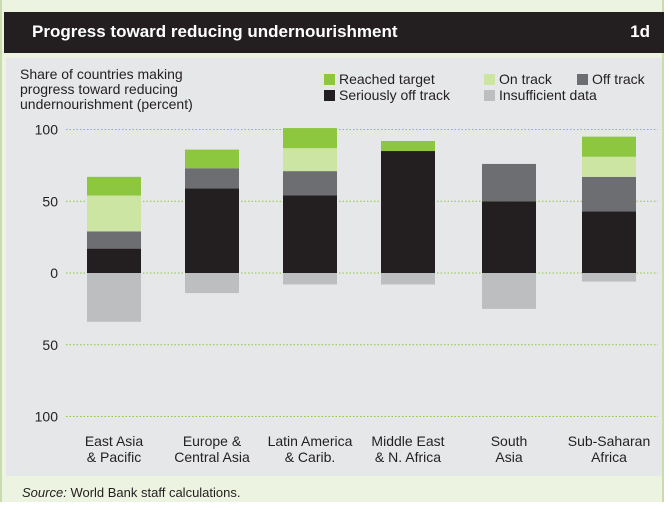  Describe the element at coordinates (489, 95) in the screenshot. I see `legend-swatch-insufficient-data` at that location.